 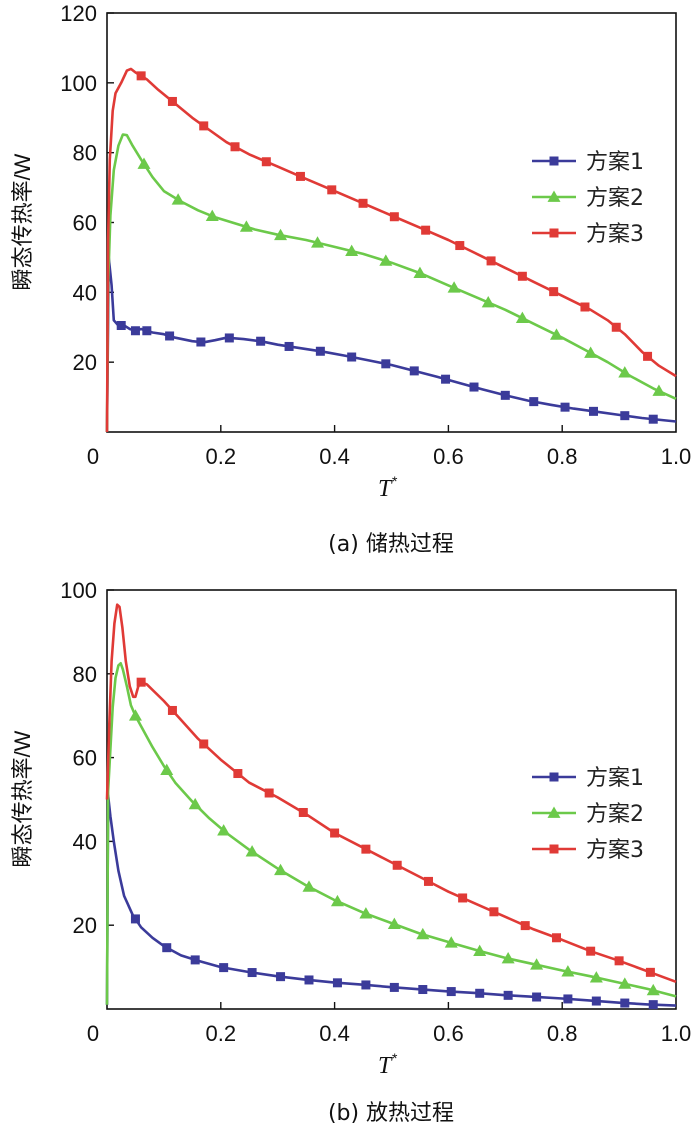 I want to click on chart-a-xlabel: T*, so click(x=387, y=487).